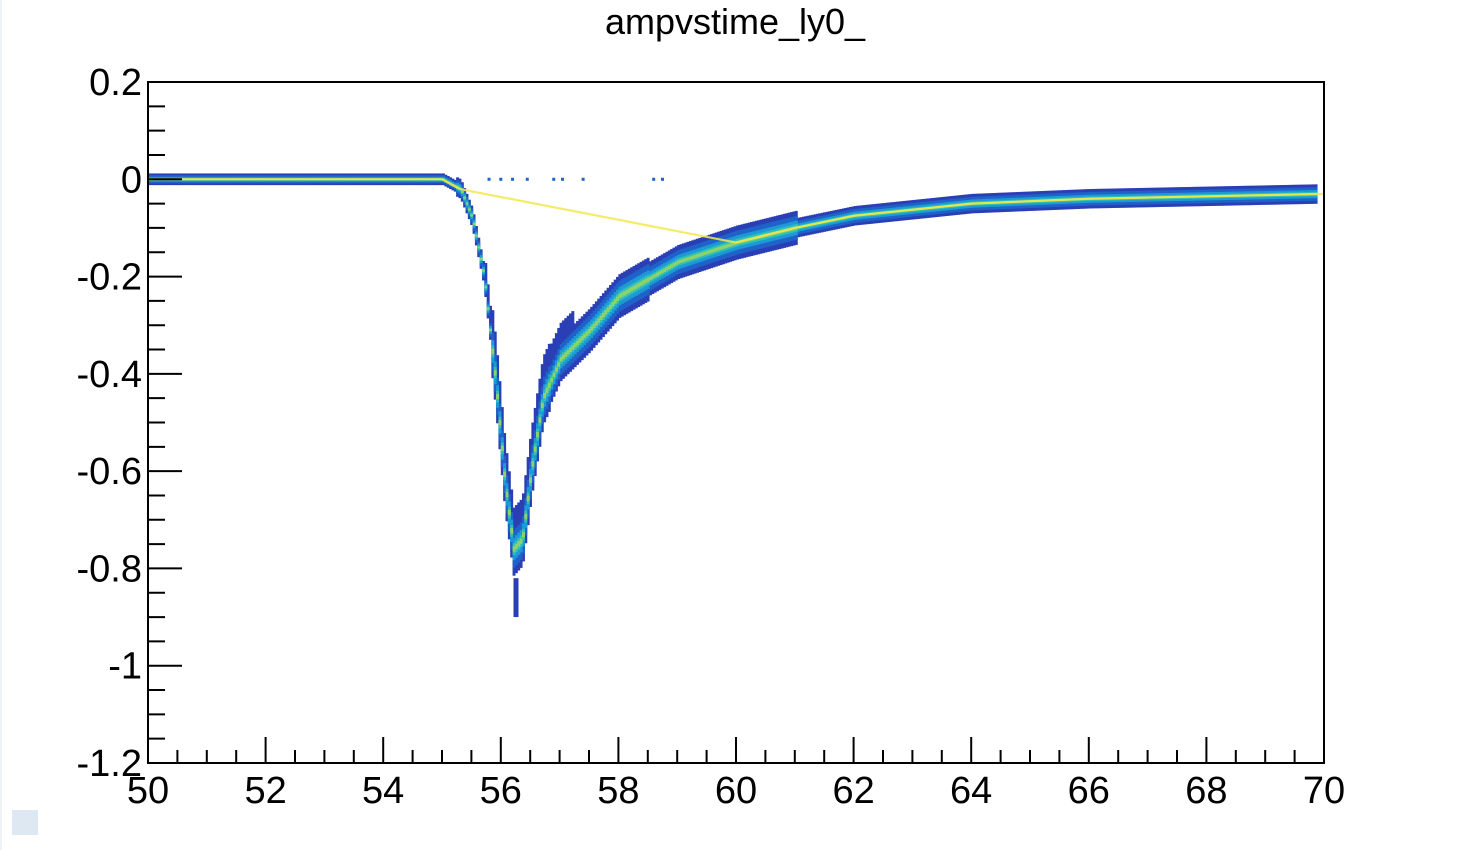 The image size is (1470, 850). What do you see at coordinates (501, 791) in the screenshot?
I see `x-tick-label: 56` at bounding box center [501, 791].